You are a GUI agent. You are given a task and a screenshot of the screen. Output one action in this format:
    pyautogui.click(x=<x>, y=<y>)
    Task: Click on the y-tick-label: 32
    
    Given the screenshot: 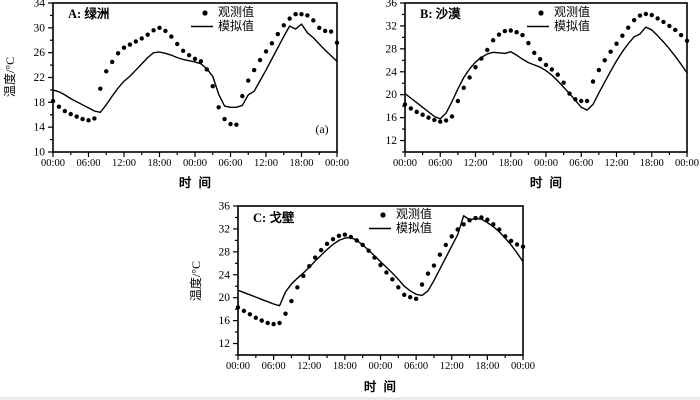 What is the action you would take?
    pyautogui.click(x=392, y=26)
    